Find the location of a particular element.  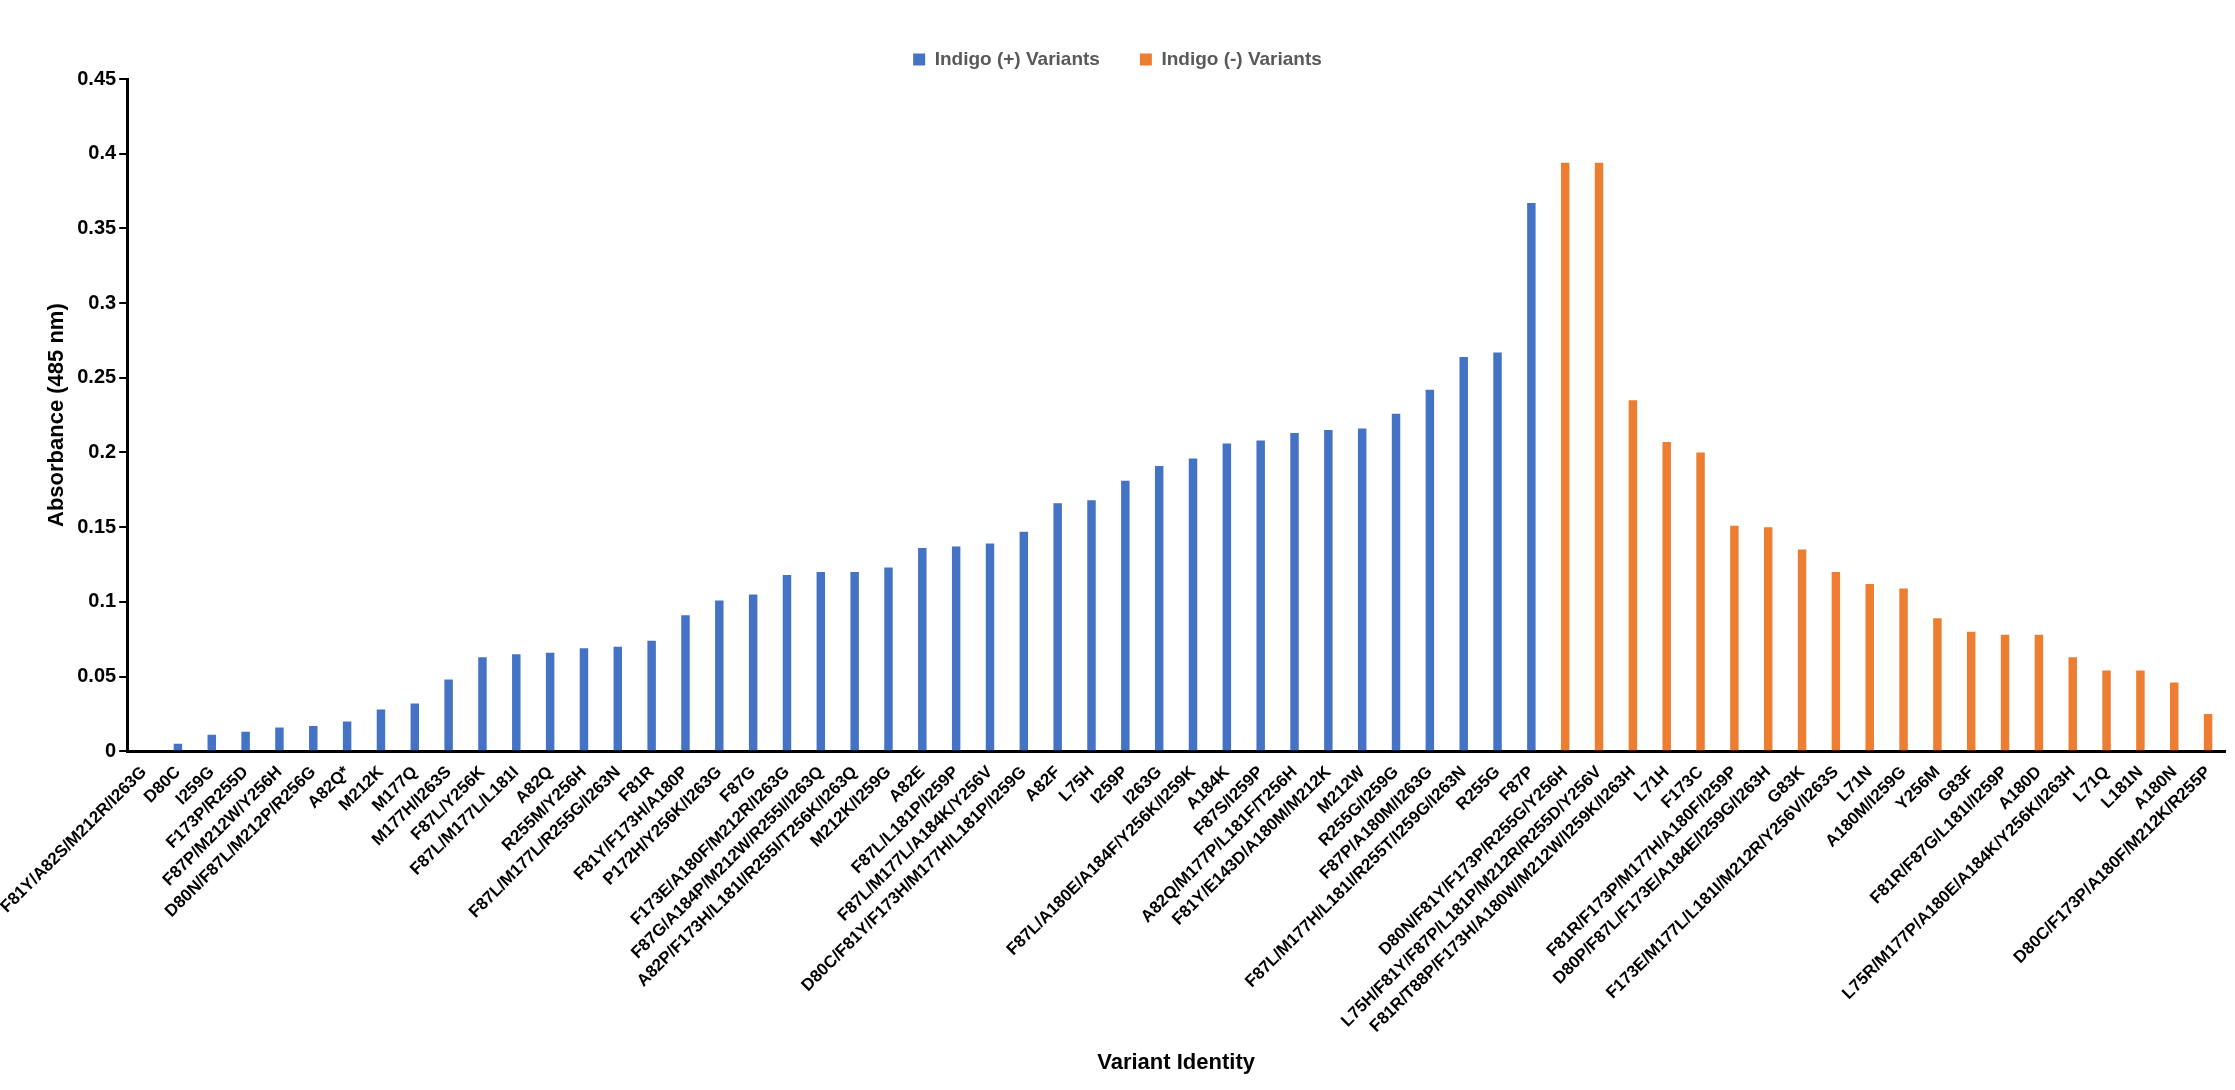

y-tick-label: 0.2 is located at coordinates (102, 451).